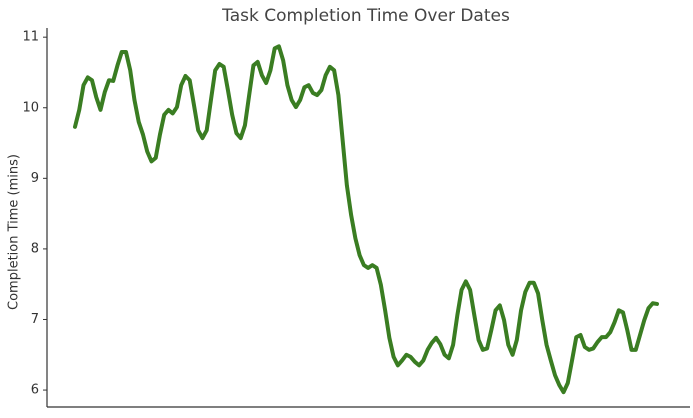 This screenshot has height=418, width=693. What do you see at coordinates (365, 16) in the screenshot?
I see `chart-title: Task Completion Time Over Dates` at bounding box center [365, 16].